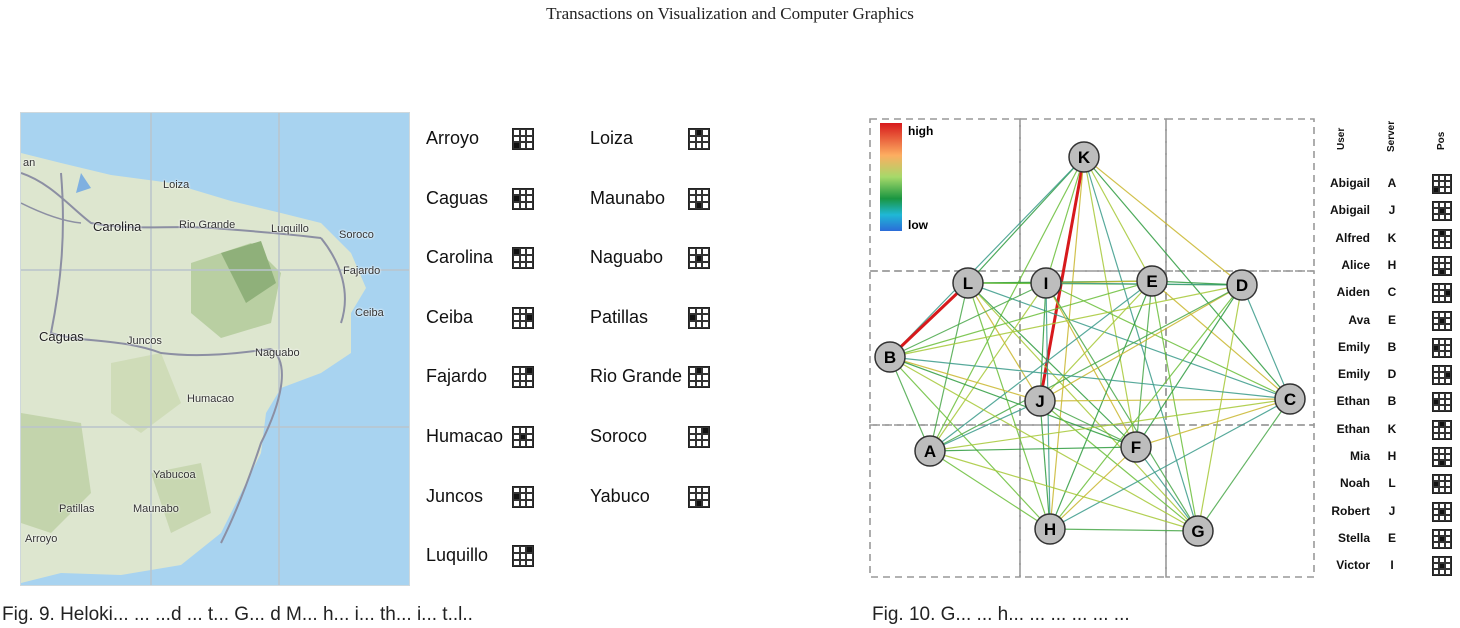 Image resolution: width=1460 pixels, height=628 pixels. What do you see at coordinates (1390, 376) in the screenshot?
I see `table-row: Emily D` at bounding box center [1390, 376].